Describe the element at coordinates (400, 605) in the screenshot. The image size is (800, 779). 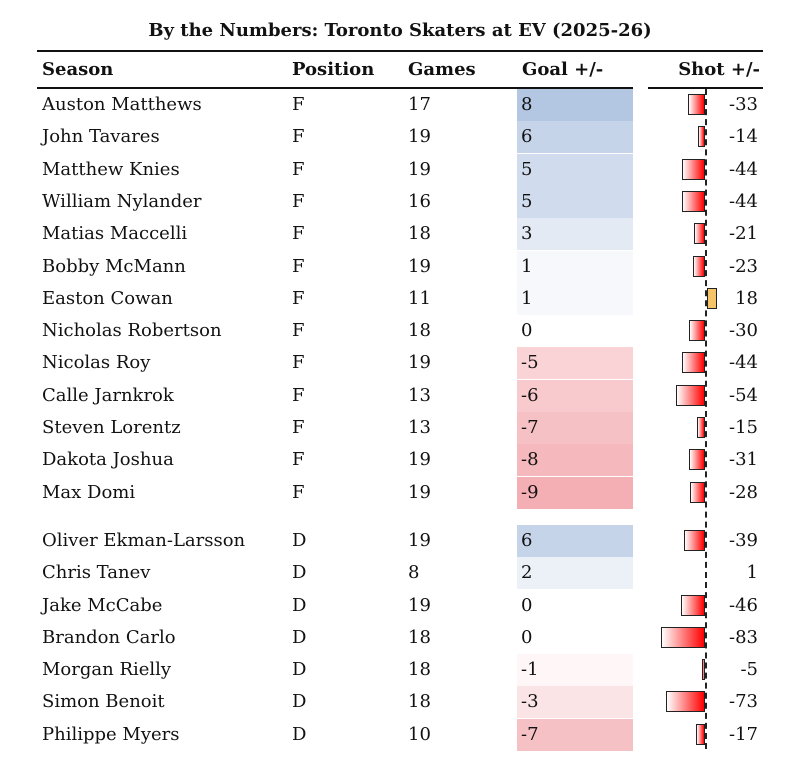
I see `table-row: Jake McCabe D 19 0 -46` at that location.